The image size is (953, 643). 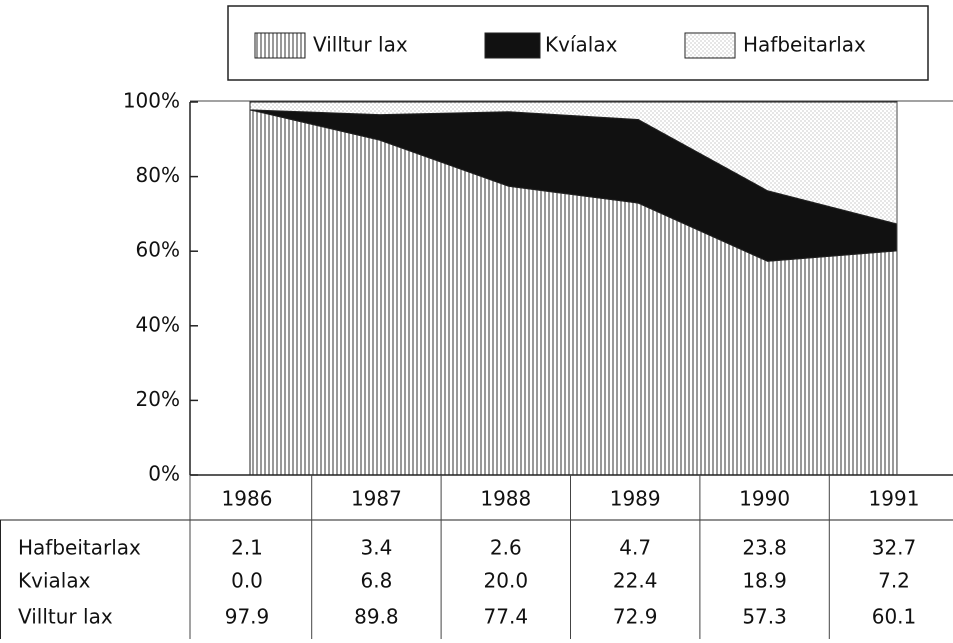 I want to click on y-tick-label: 80%, so click(x=158, y=175).